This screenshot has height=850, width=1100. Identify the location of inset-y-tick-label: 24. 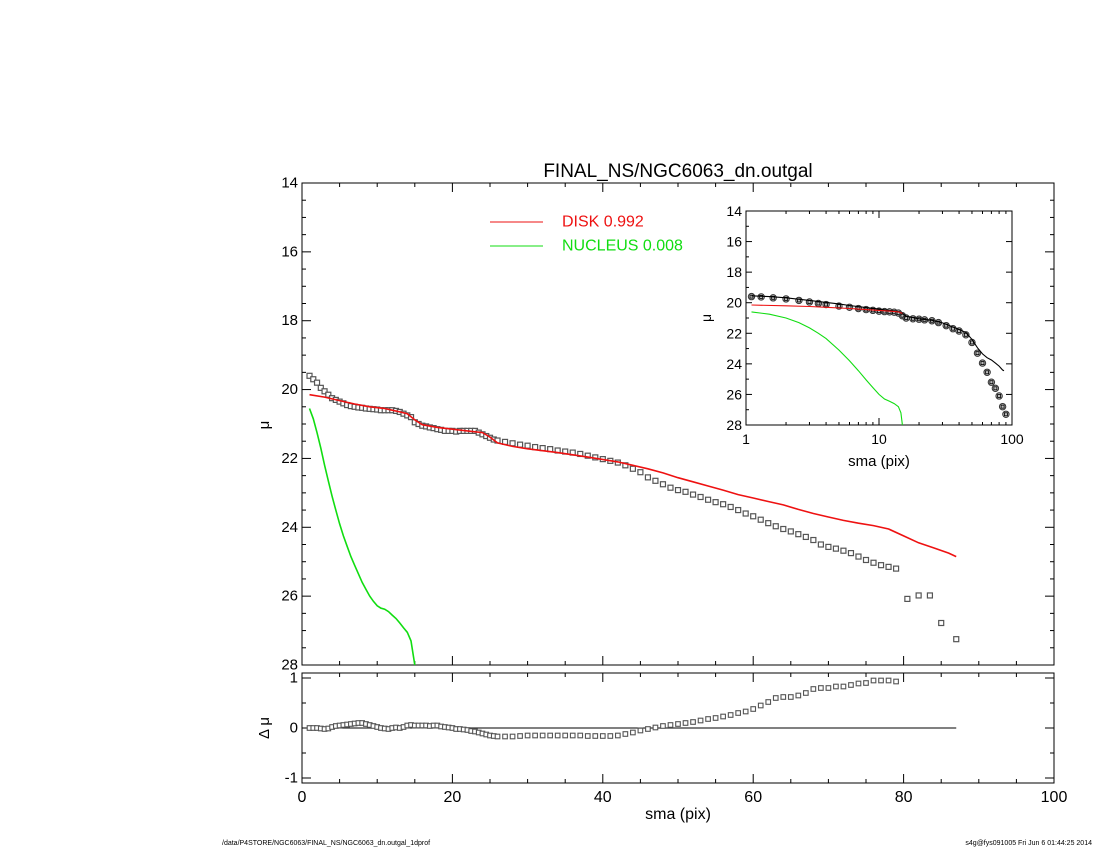
(734, 364).